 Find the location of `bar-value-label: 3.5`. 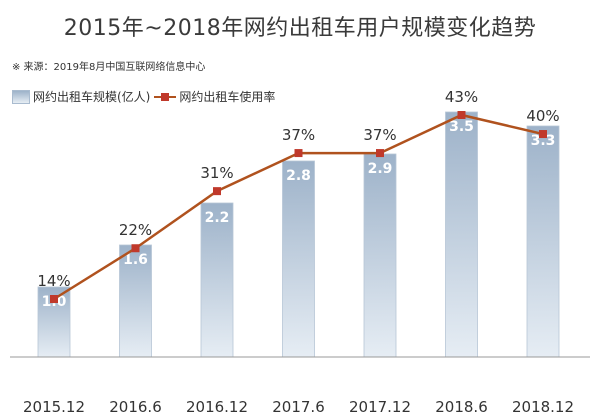

bar-value-label: 3.5 is located at coordinates (461, 127).